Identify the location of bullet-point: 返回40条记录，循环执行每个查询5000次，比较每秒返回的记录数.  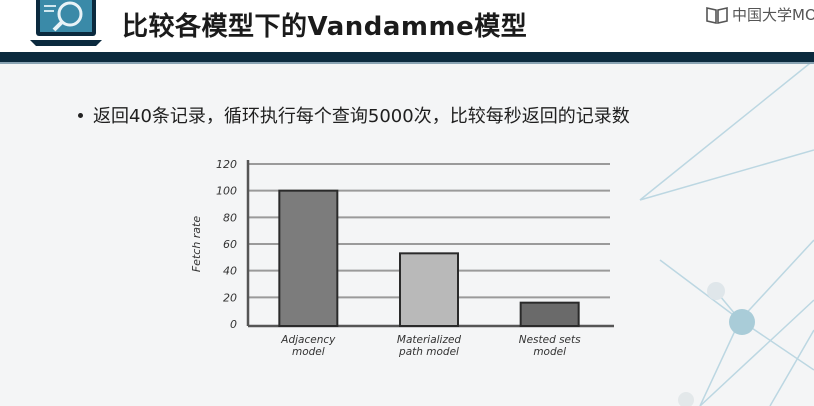
(354, 115).